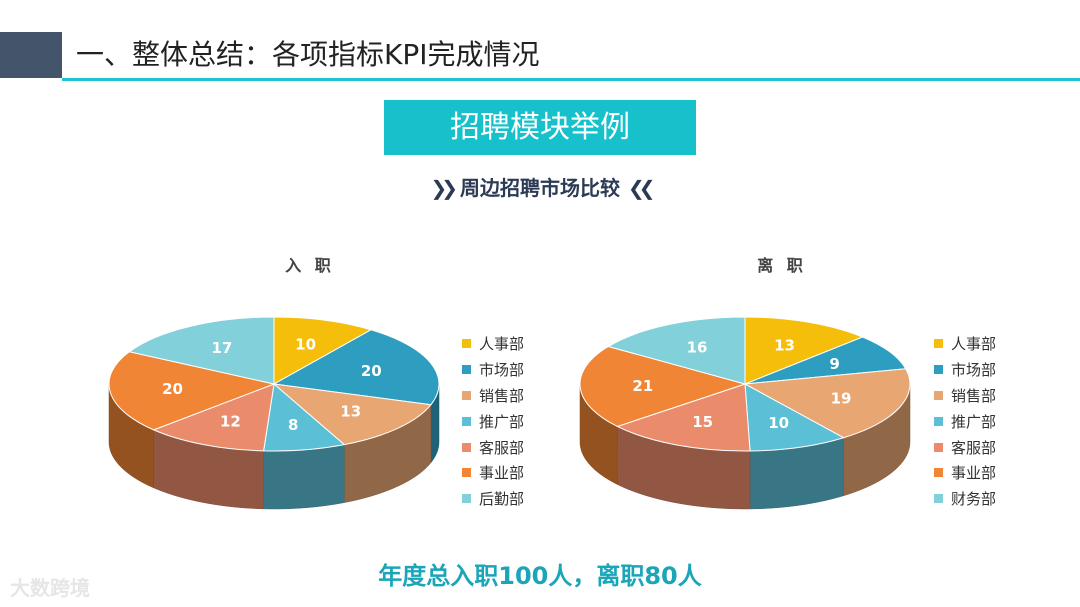 This screenshot has height=607, width=1080. Describe the element at coordinates (308, 54) in the screenshot. I see `page-title: 一、整体总结：各项指标KPI完成情况` at that location.